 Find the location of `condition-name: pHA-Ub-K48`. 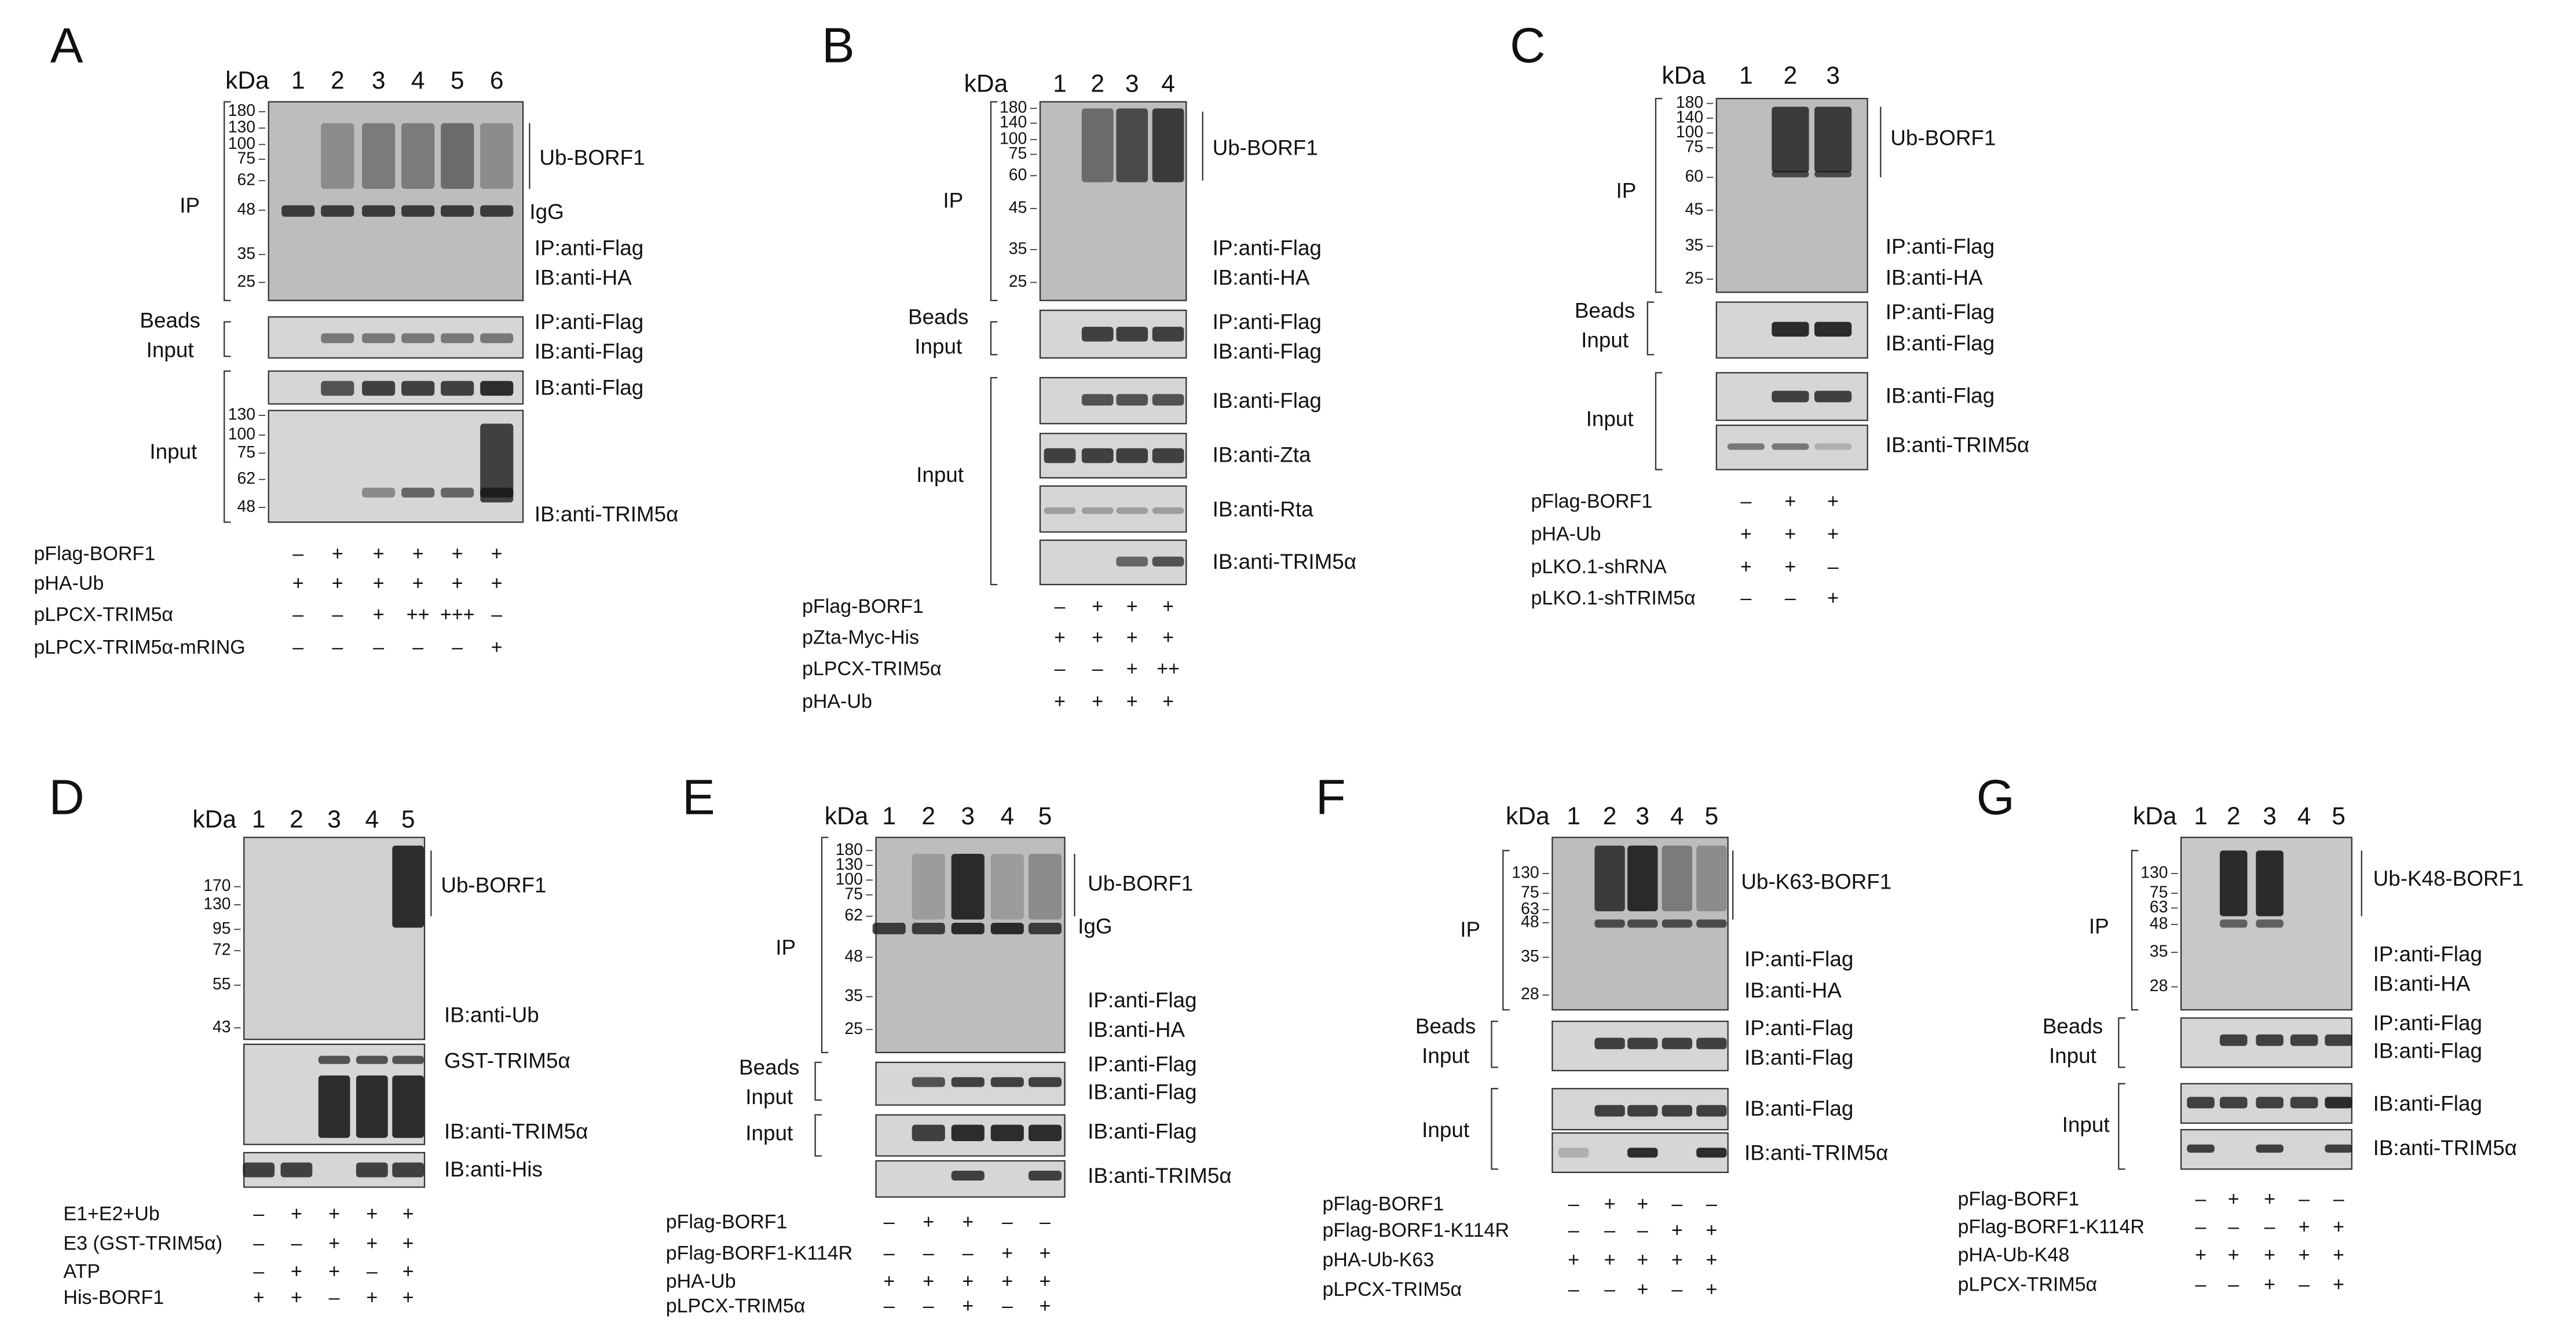

condition-name: pHA-Ub-K48 is located at coordinates (2014, 1255).